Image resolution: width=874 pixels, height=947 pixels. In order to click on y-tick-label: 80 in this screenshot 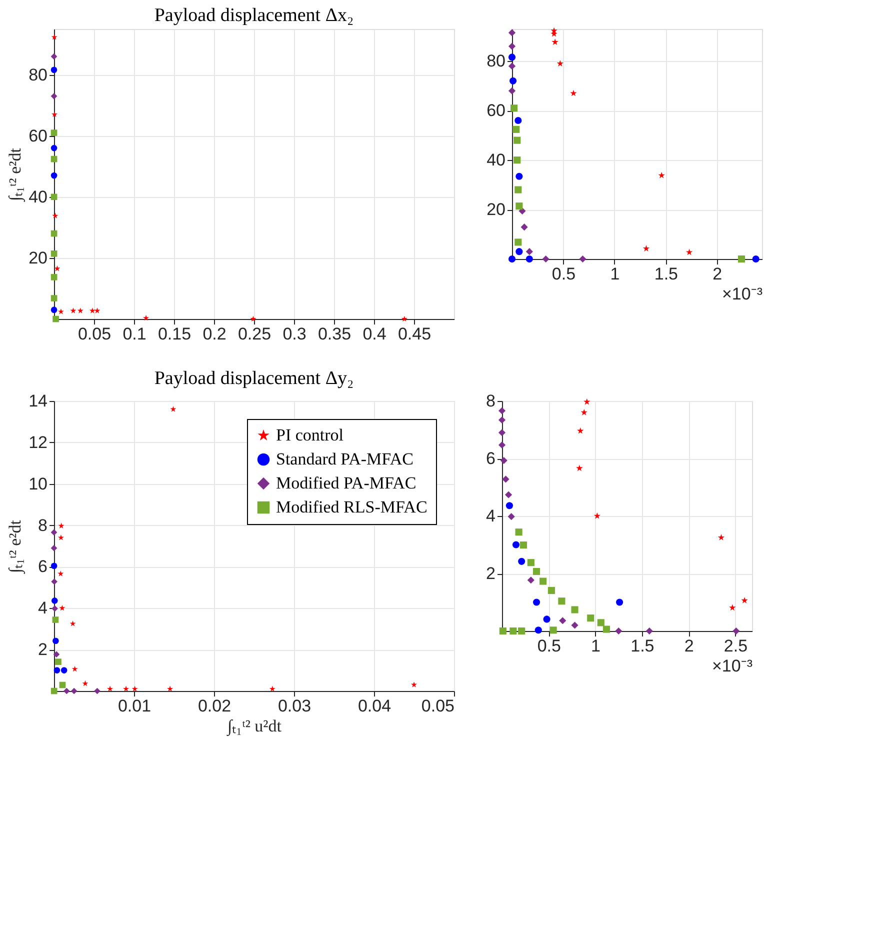, I will do `click(496, 61)`.